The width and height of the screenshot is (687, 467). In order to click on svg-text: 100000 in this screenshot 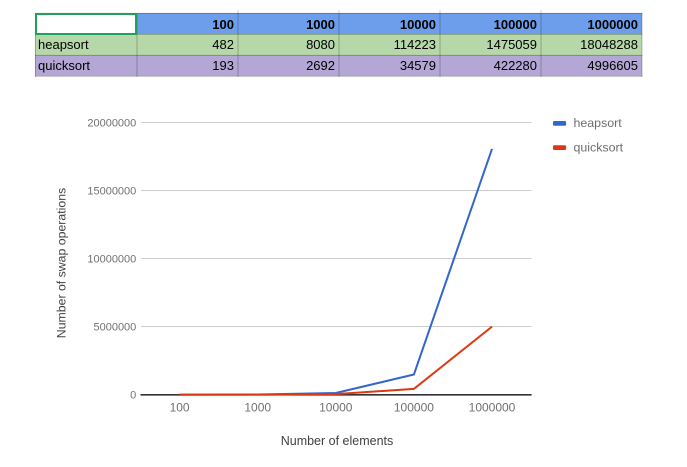, I will do `click(414, 408)`.